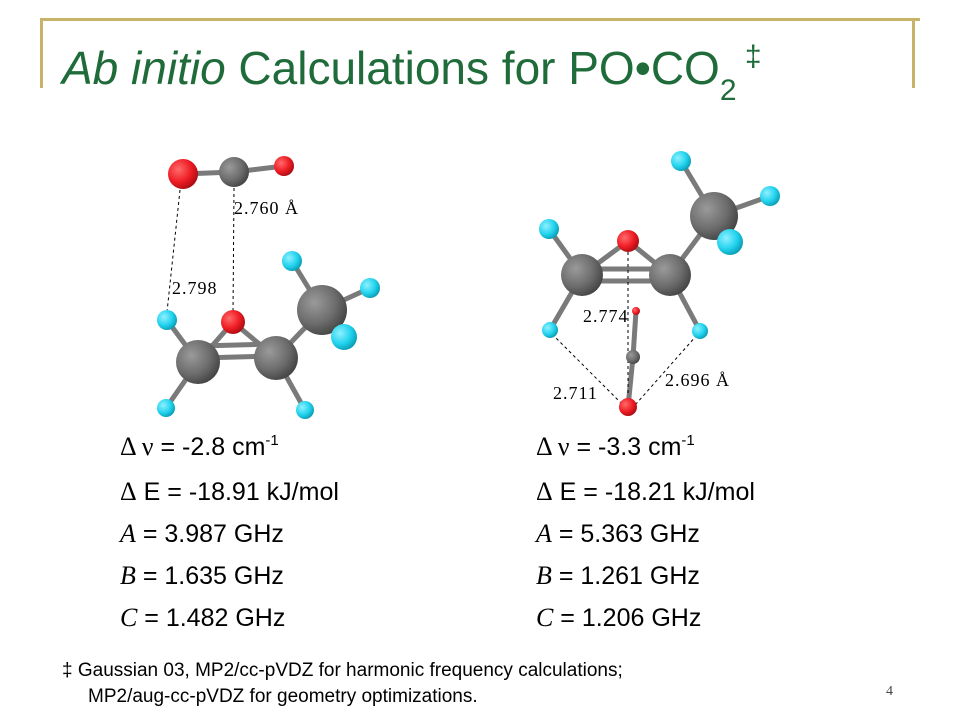 This screenshot has height=720, width=960. What do you see at coordinates (200, 251) in the screenshot?
I see `left-contact-lines` at bounding box center [200, 251].